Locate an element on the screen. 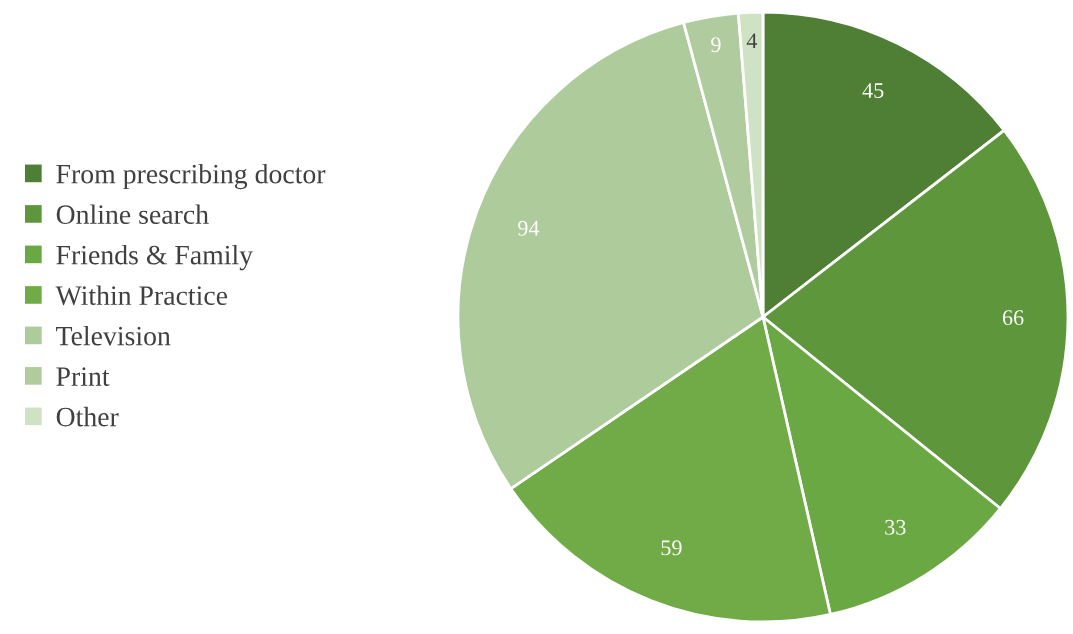  data-label: 33 is located at coordinates (895, 527).